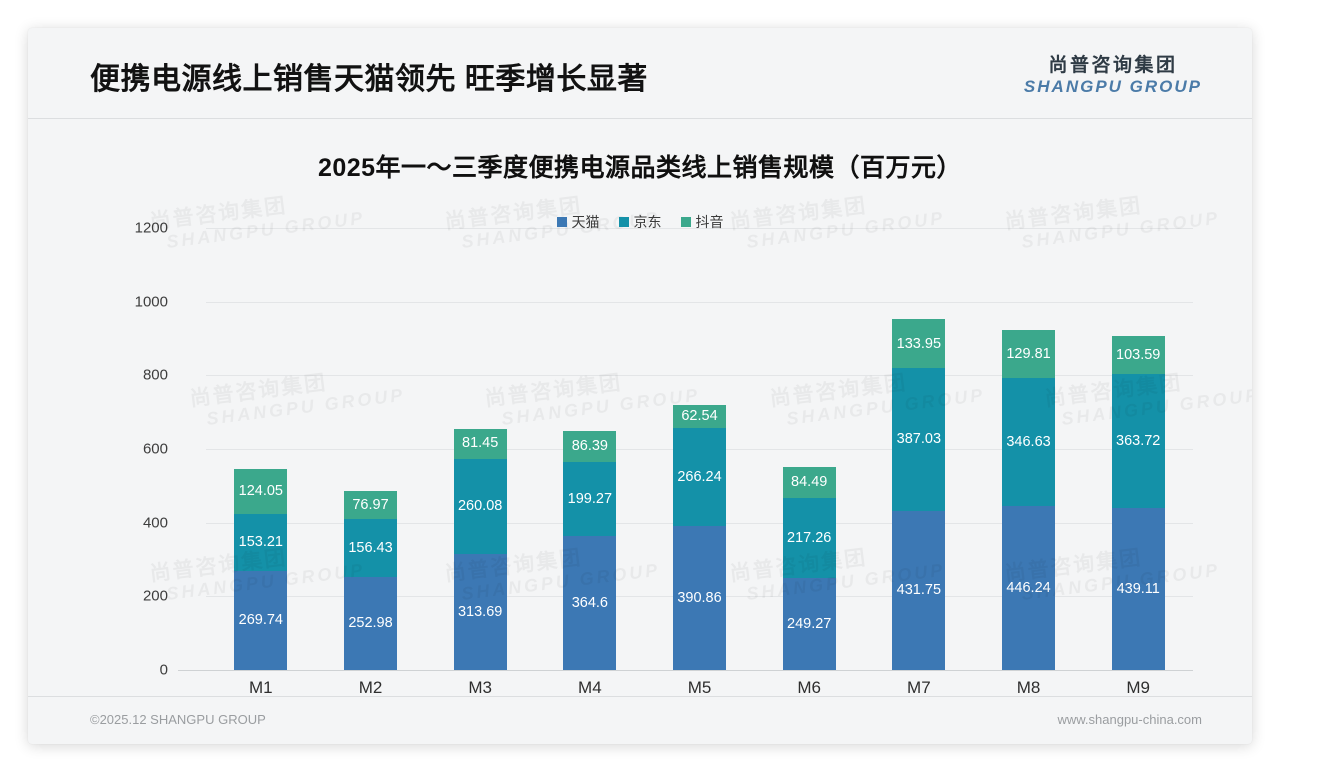 The width and height of the screenshot is (1340, 780). I want to click on legend-label: 天猫, so click(585, 222).